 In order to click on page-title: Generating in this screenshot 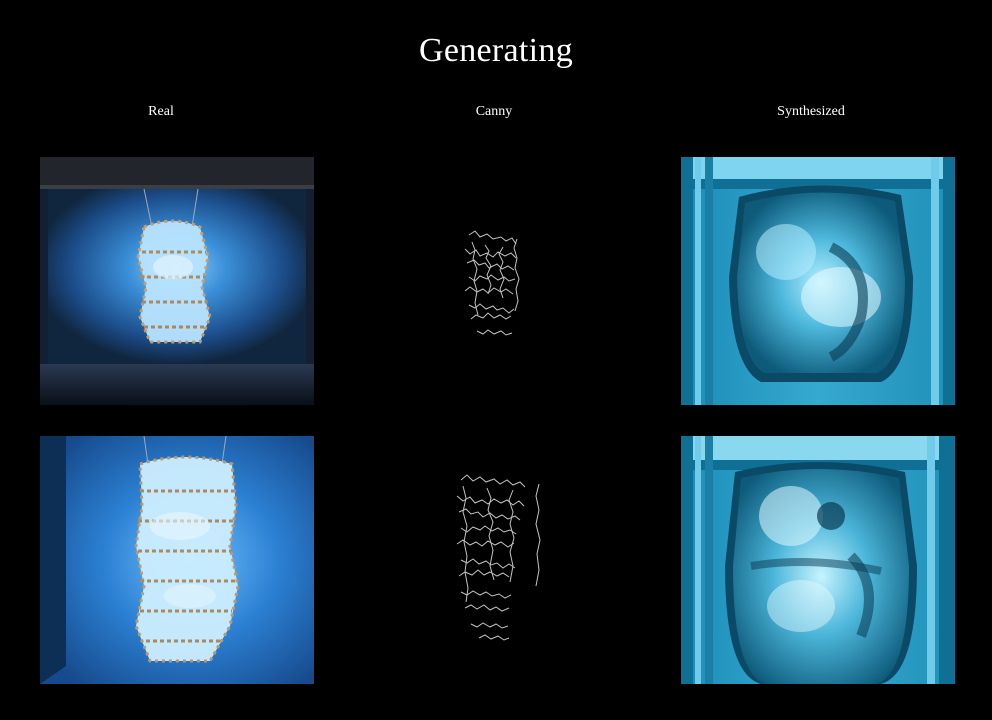, I will do `click(496, 50)`.